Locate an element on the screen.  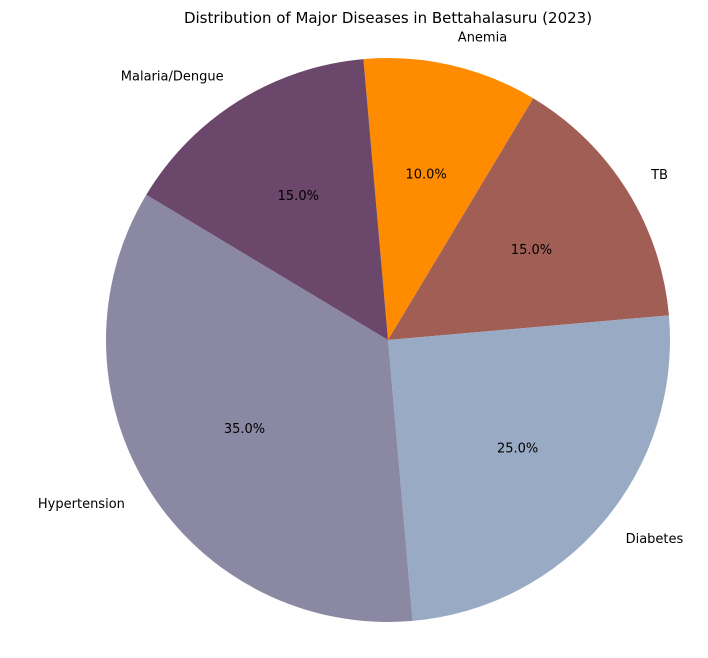
slice-label-malaria-dengue: Malaria/Dengue is located at coordinates (172, 76).